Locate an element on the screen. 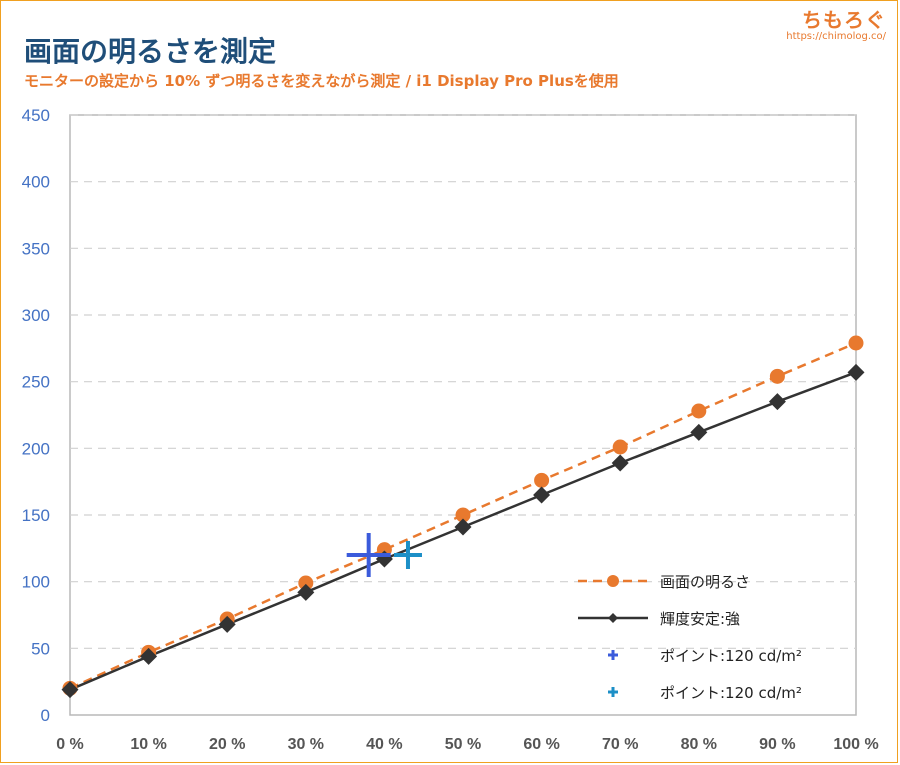 The height and width of the screenshot is (765, 900). legend-label: 輝度安定:強 is located at coordinates (700, 619).